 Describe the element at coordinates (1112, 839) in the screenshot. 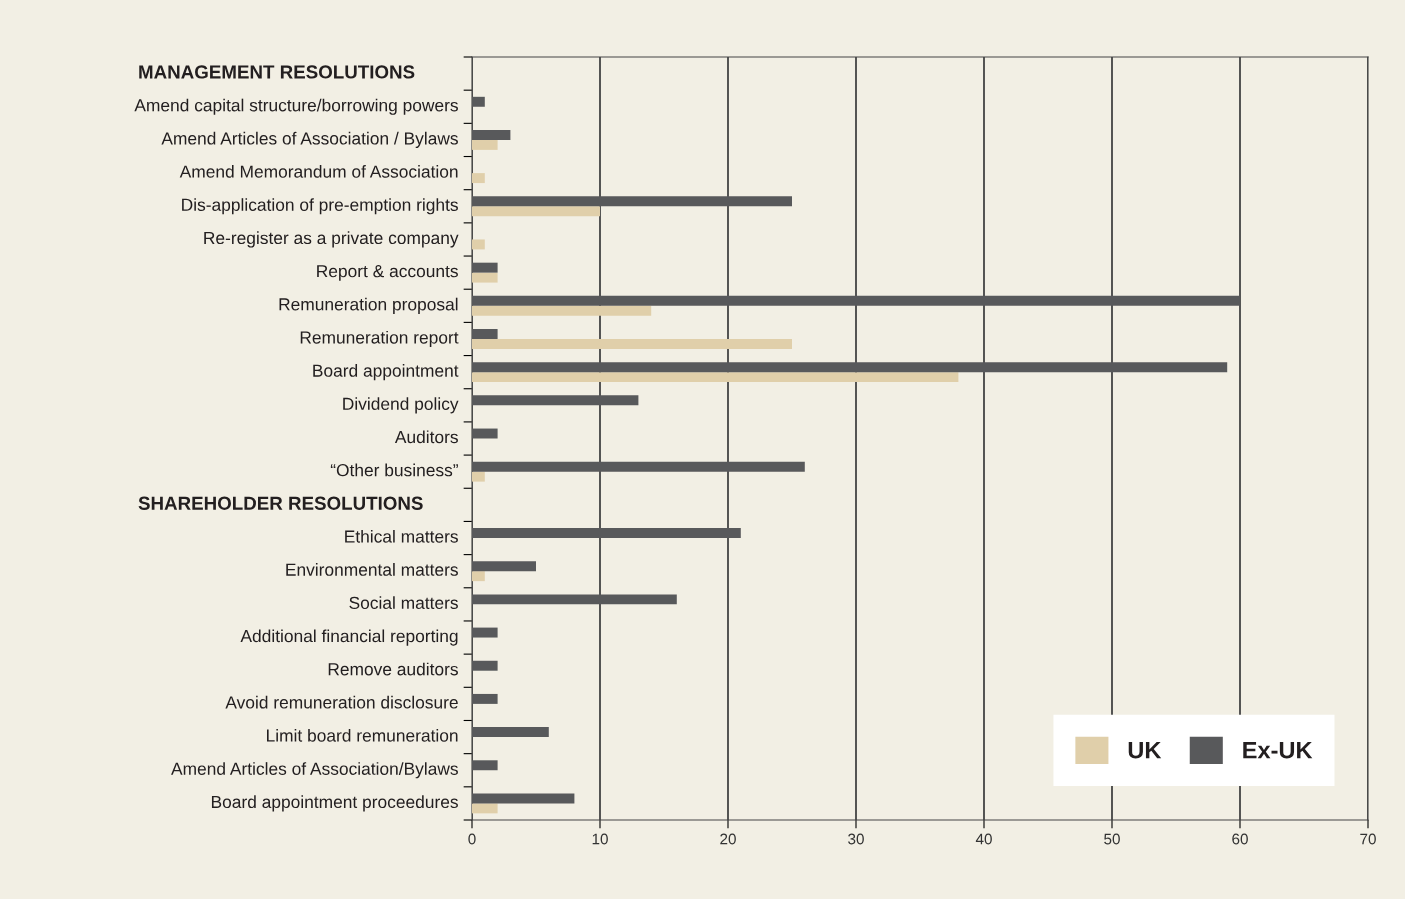

I see `x-tick-label: 50` at that location.